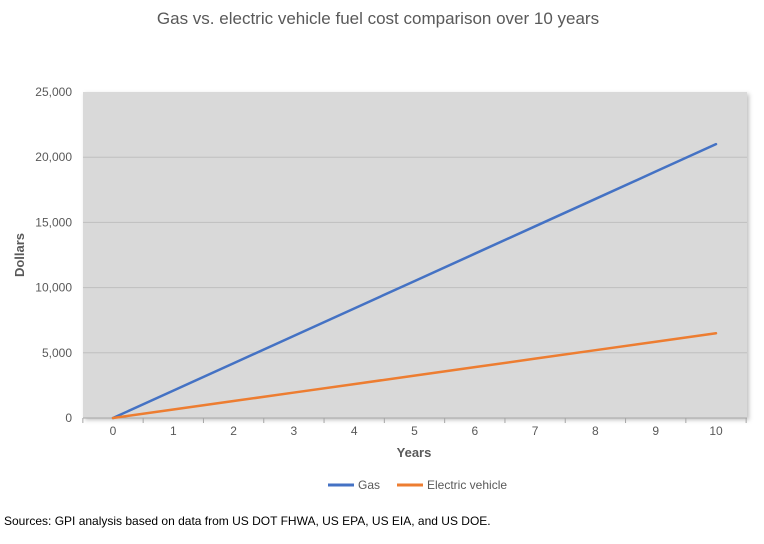  What do you see at coordinates (68, 418) in the screenshot?
I see `y-tick-label: 0` at bounding box center [68, 418].